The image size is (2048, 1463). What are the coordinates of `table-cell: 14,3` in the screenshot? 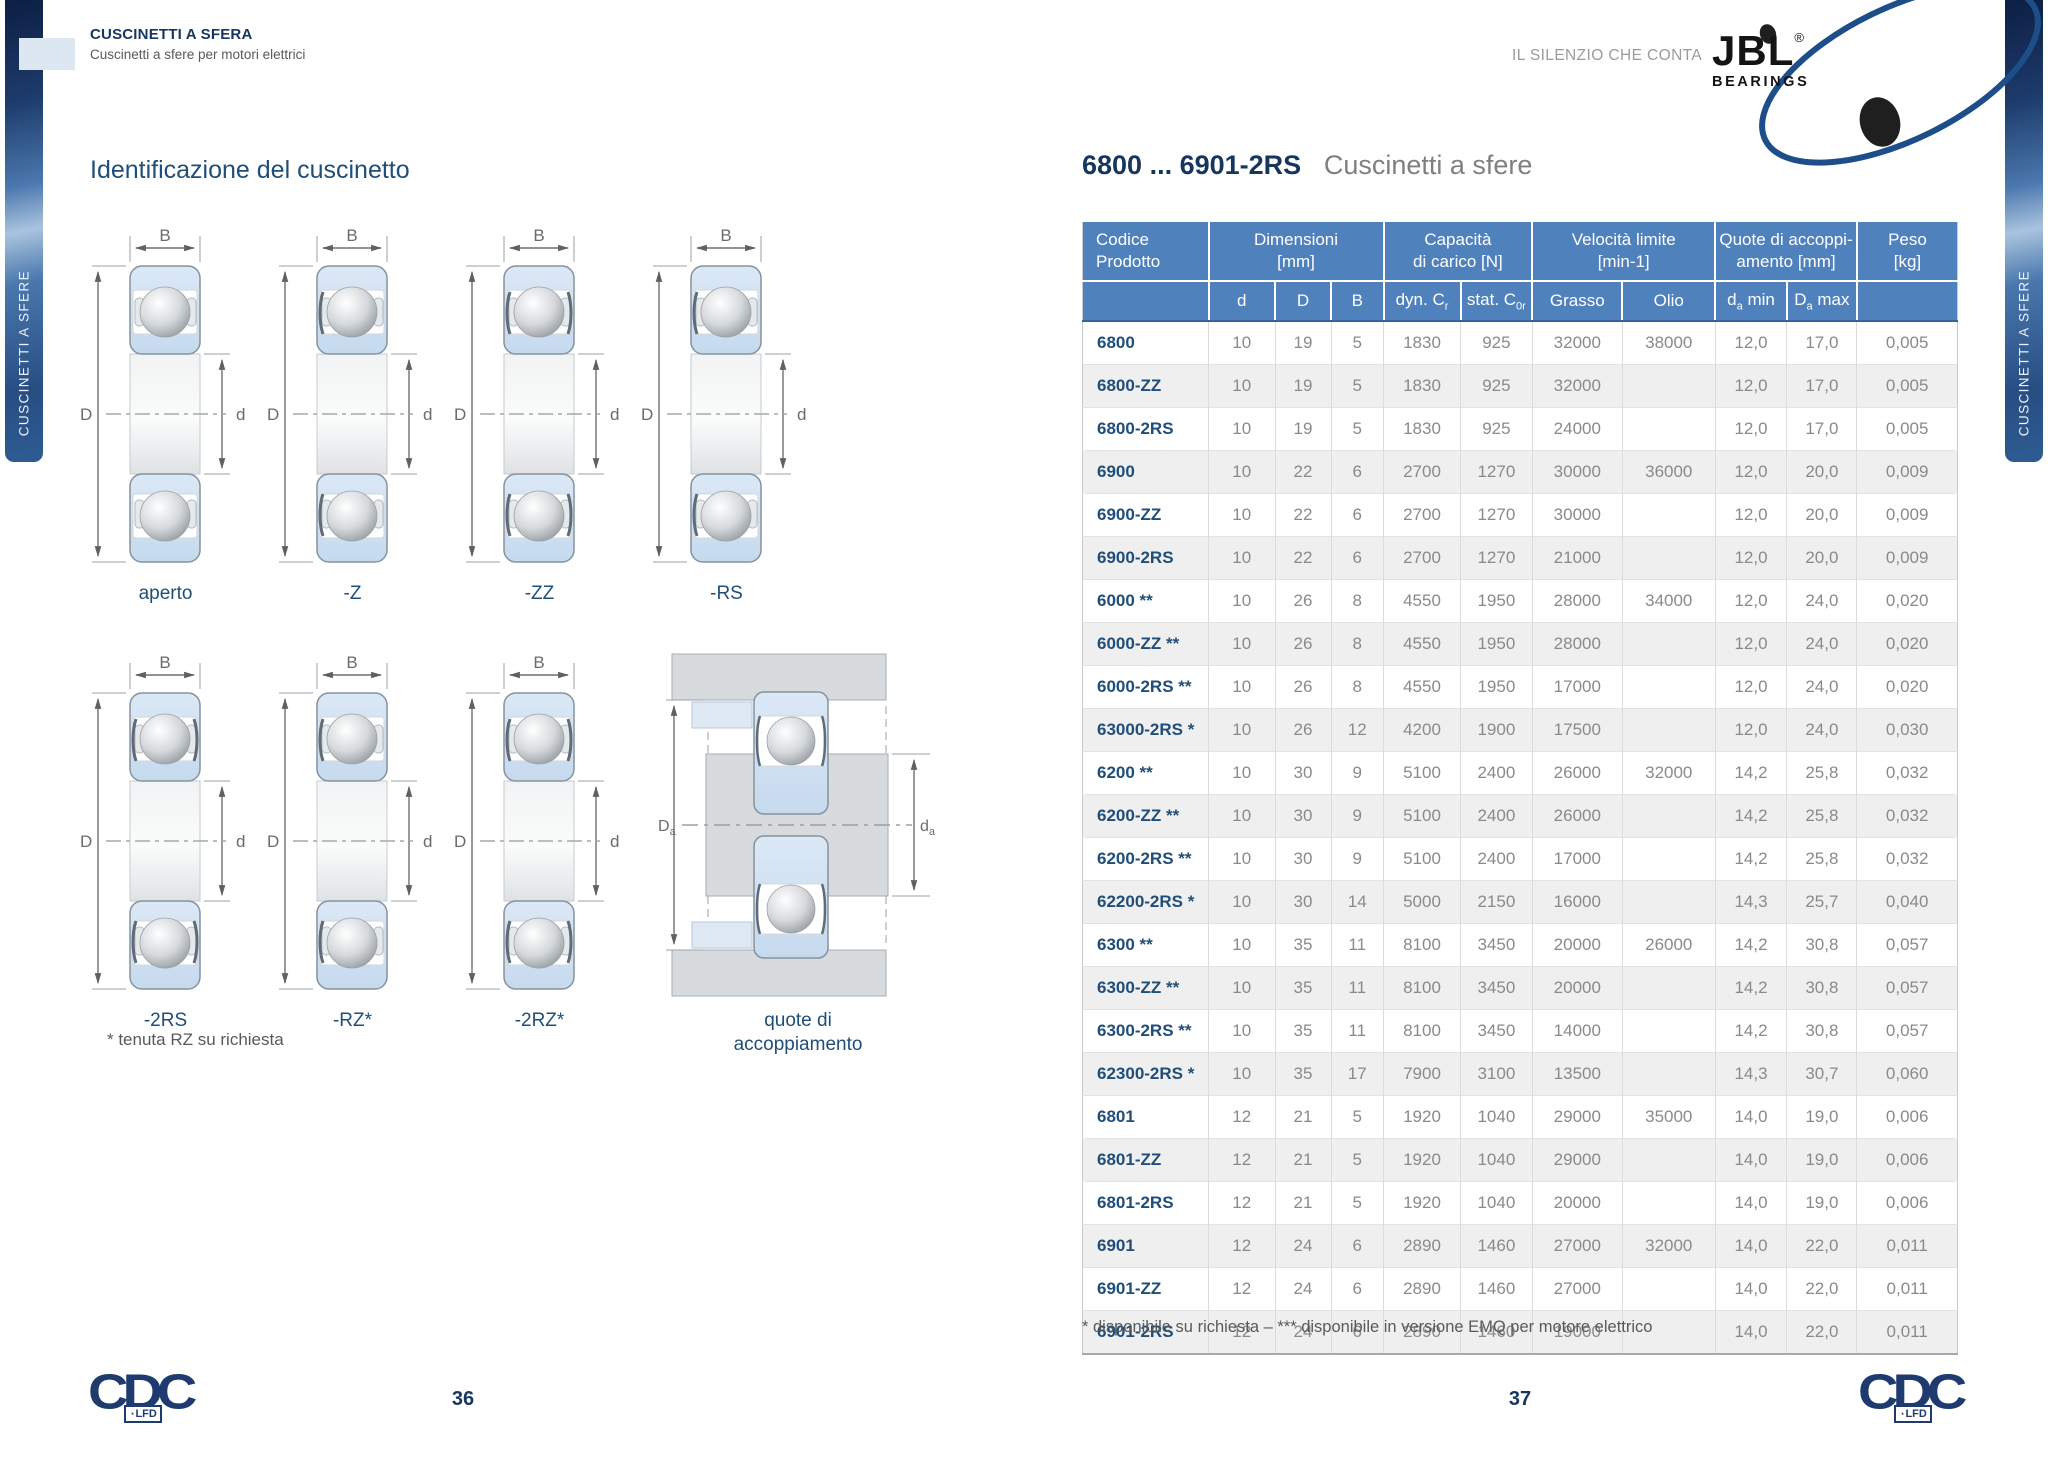 It's located at (1751, 902).